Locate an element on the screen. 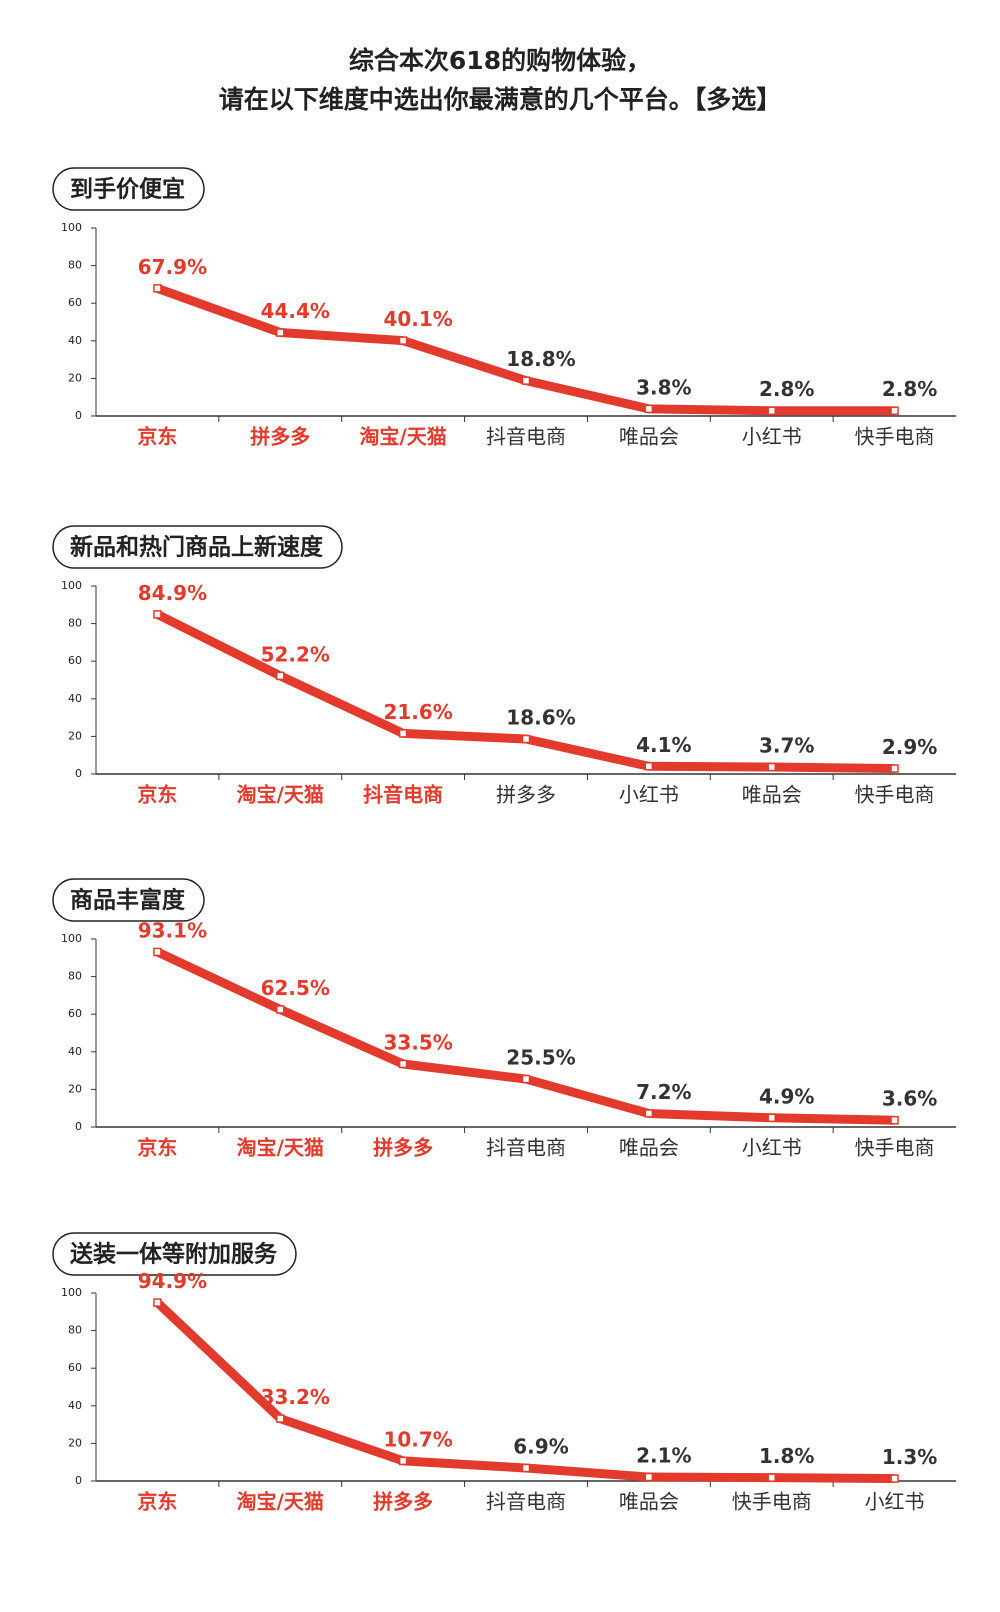 Image resolution: width=1000 pixels, height=1612 pixels. data-label: 94.9% is located at coordinates (172, 1281).